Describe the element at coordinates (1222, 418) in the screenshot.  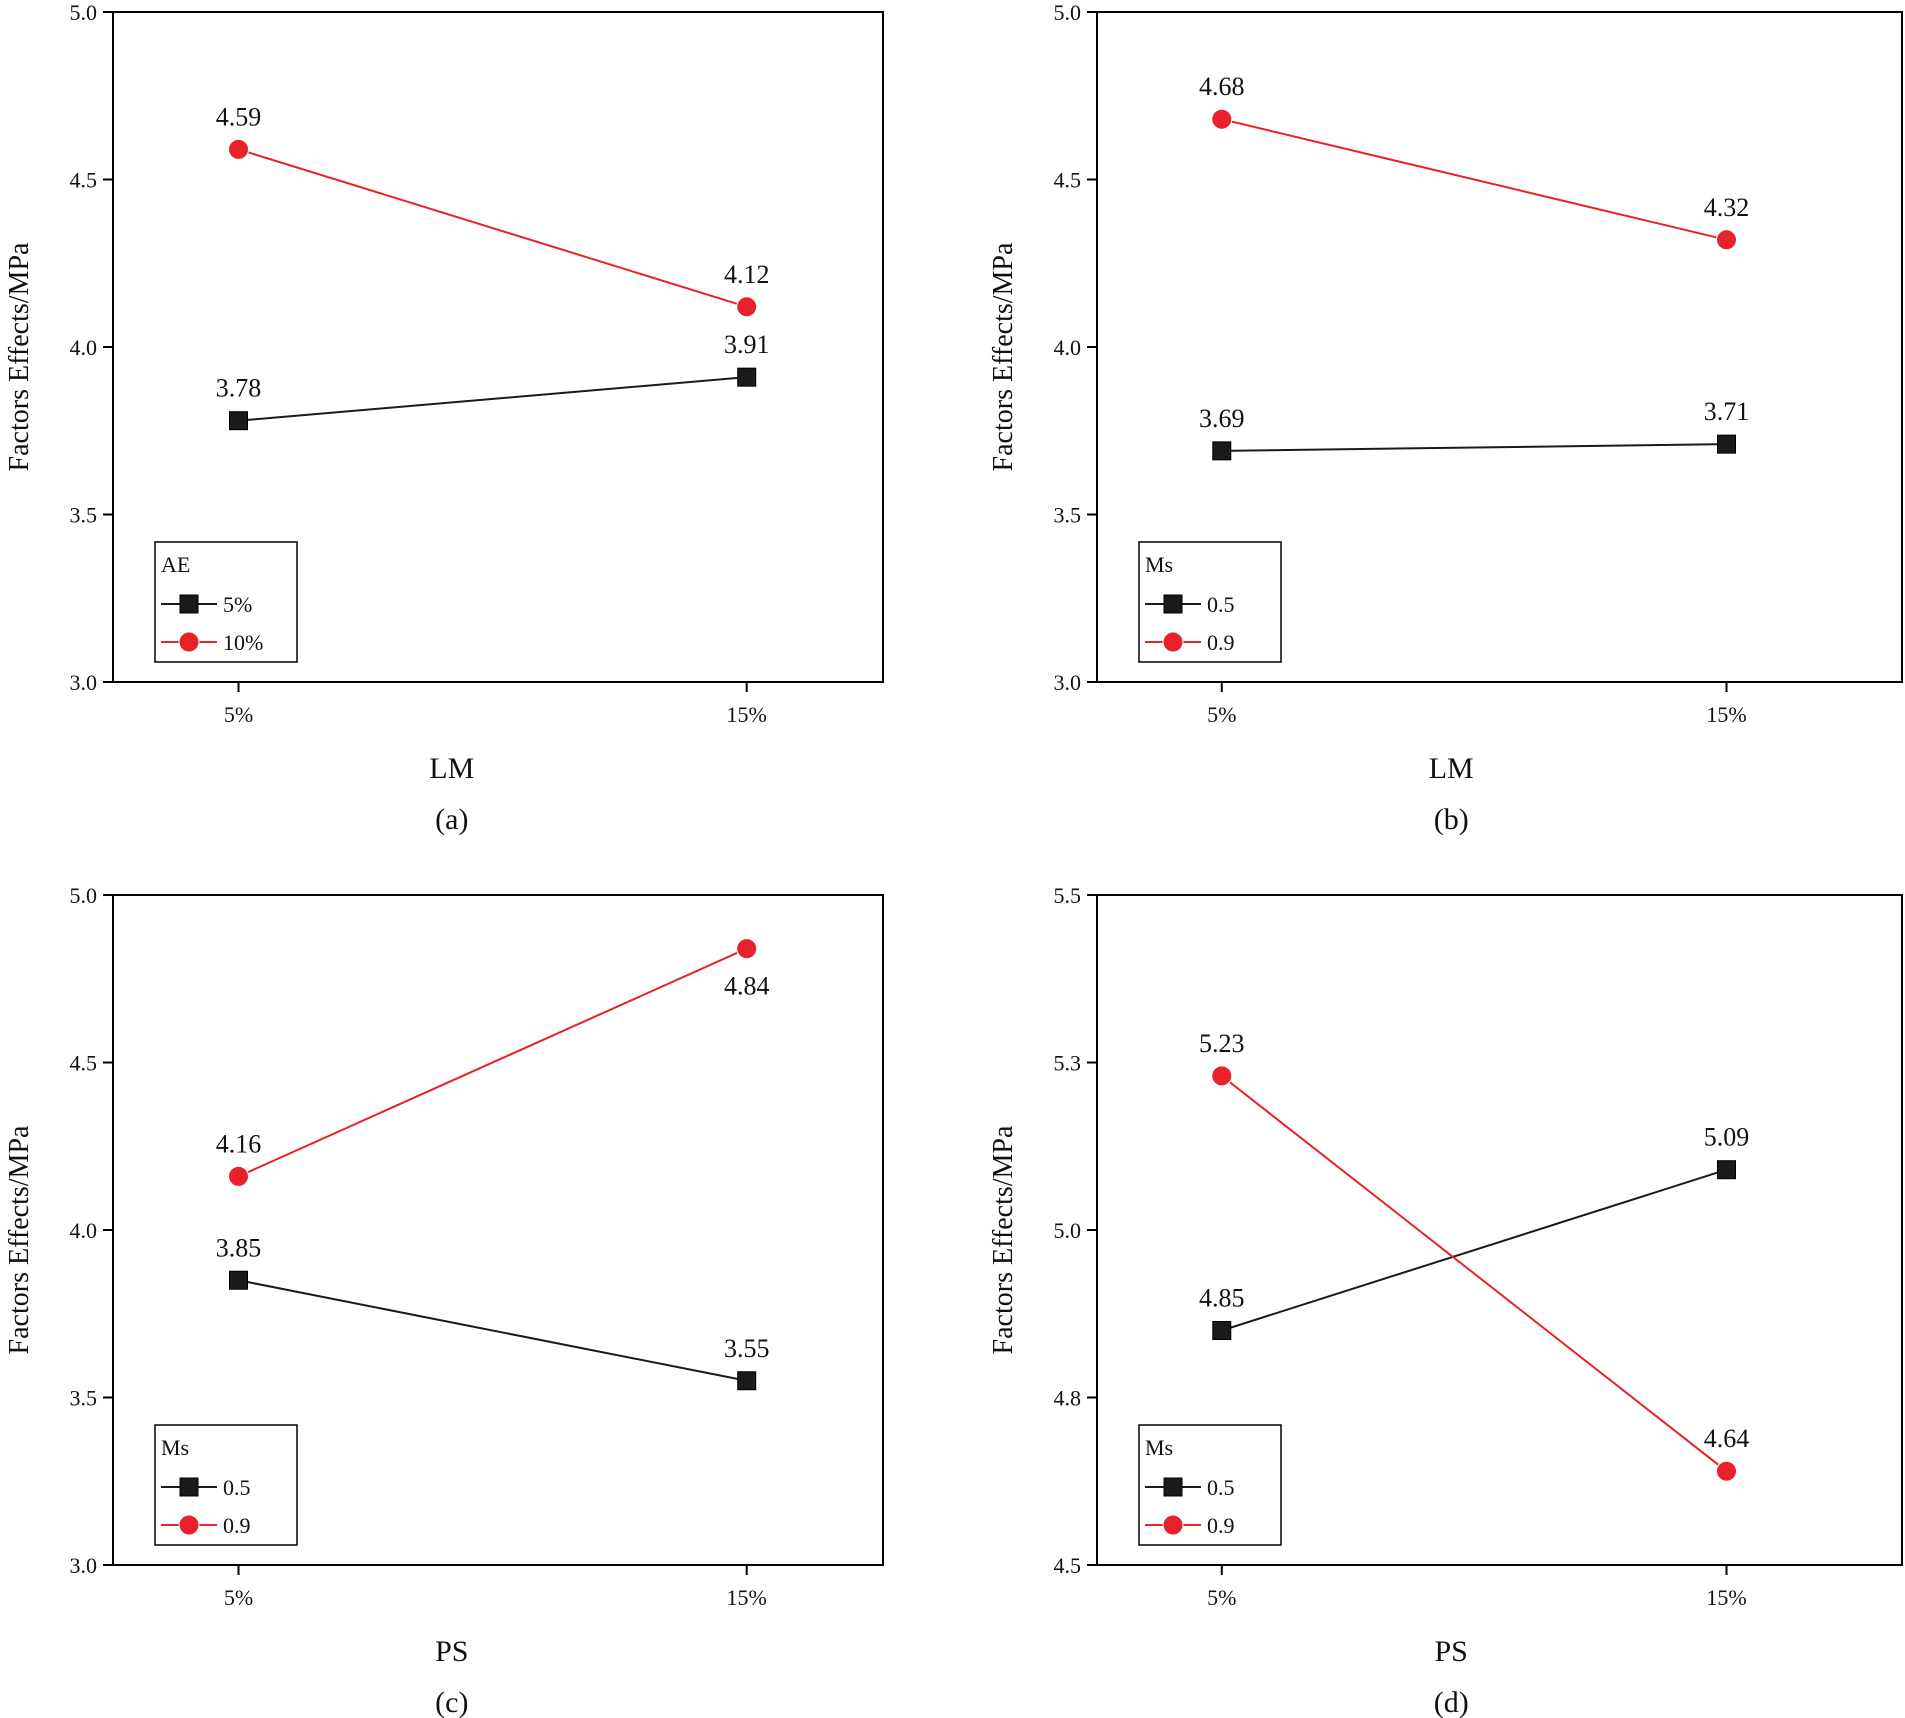
I see `data-label: 3.69` at that location.